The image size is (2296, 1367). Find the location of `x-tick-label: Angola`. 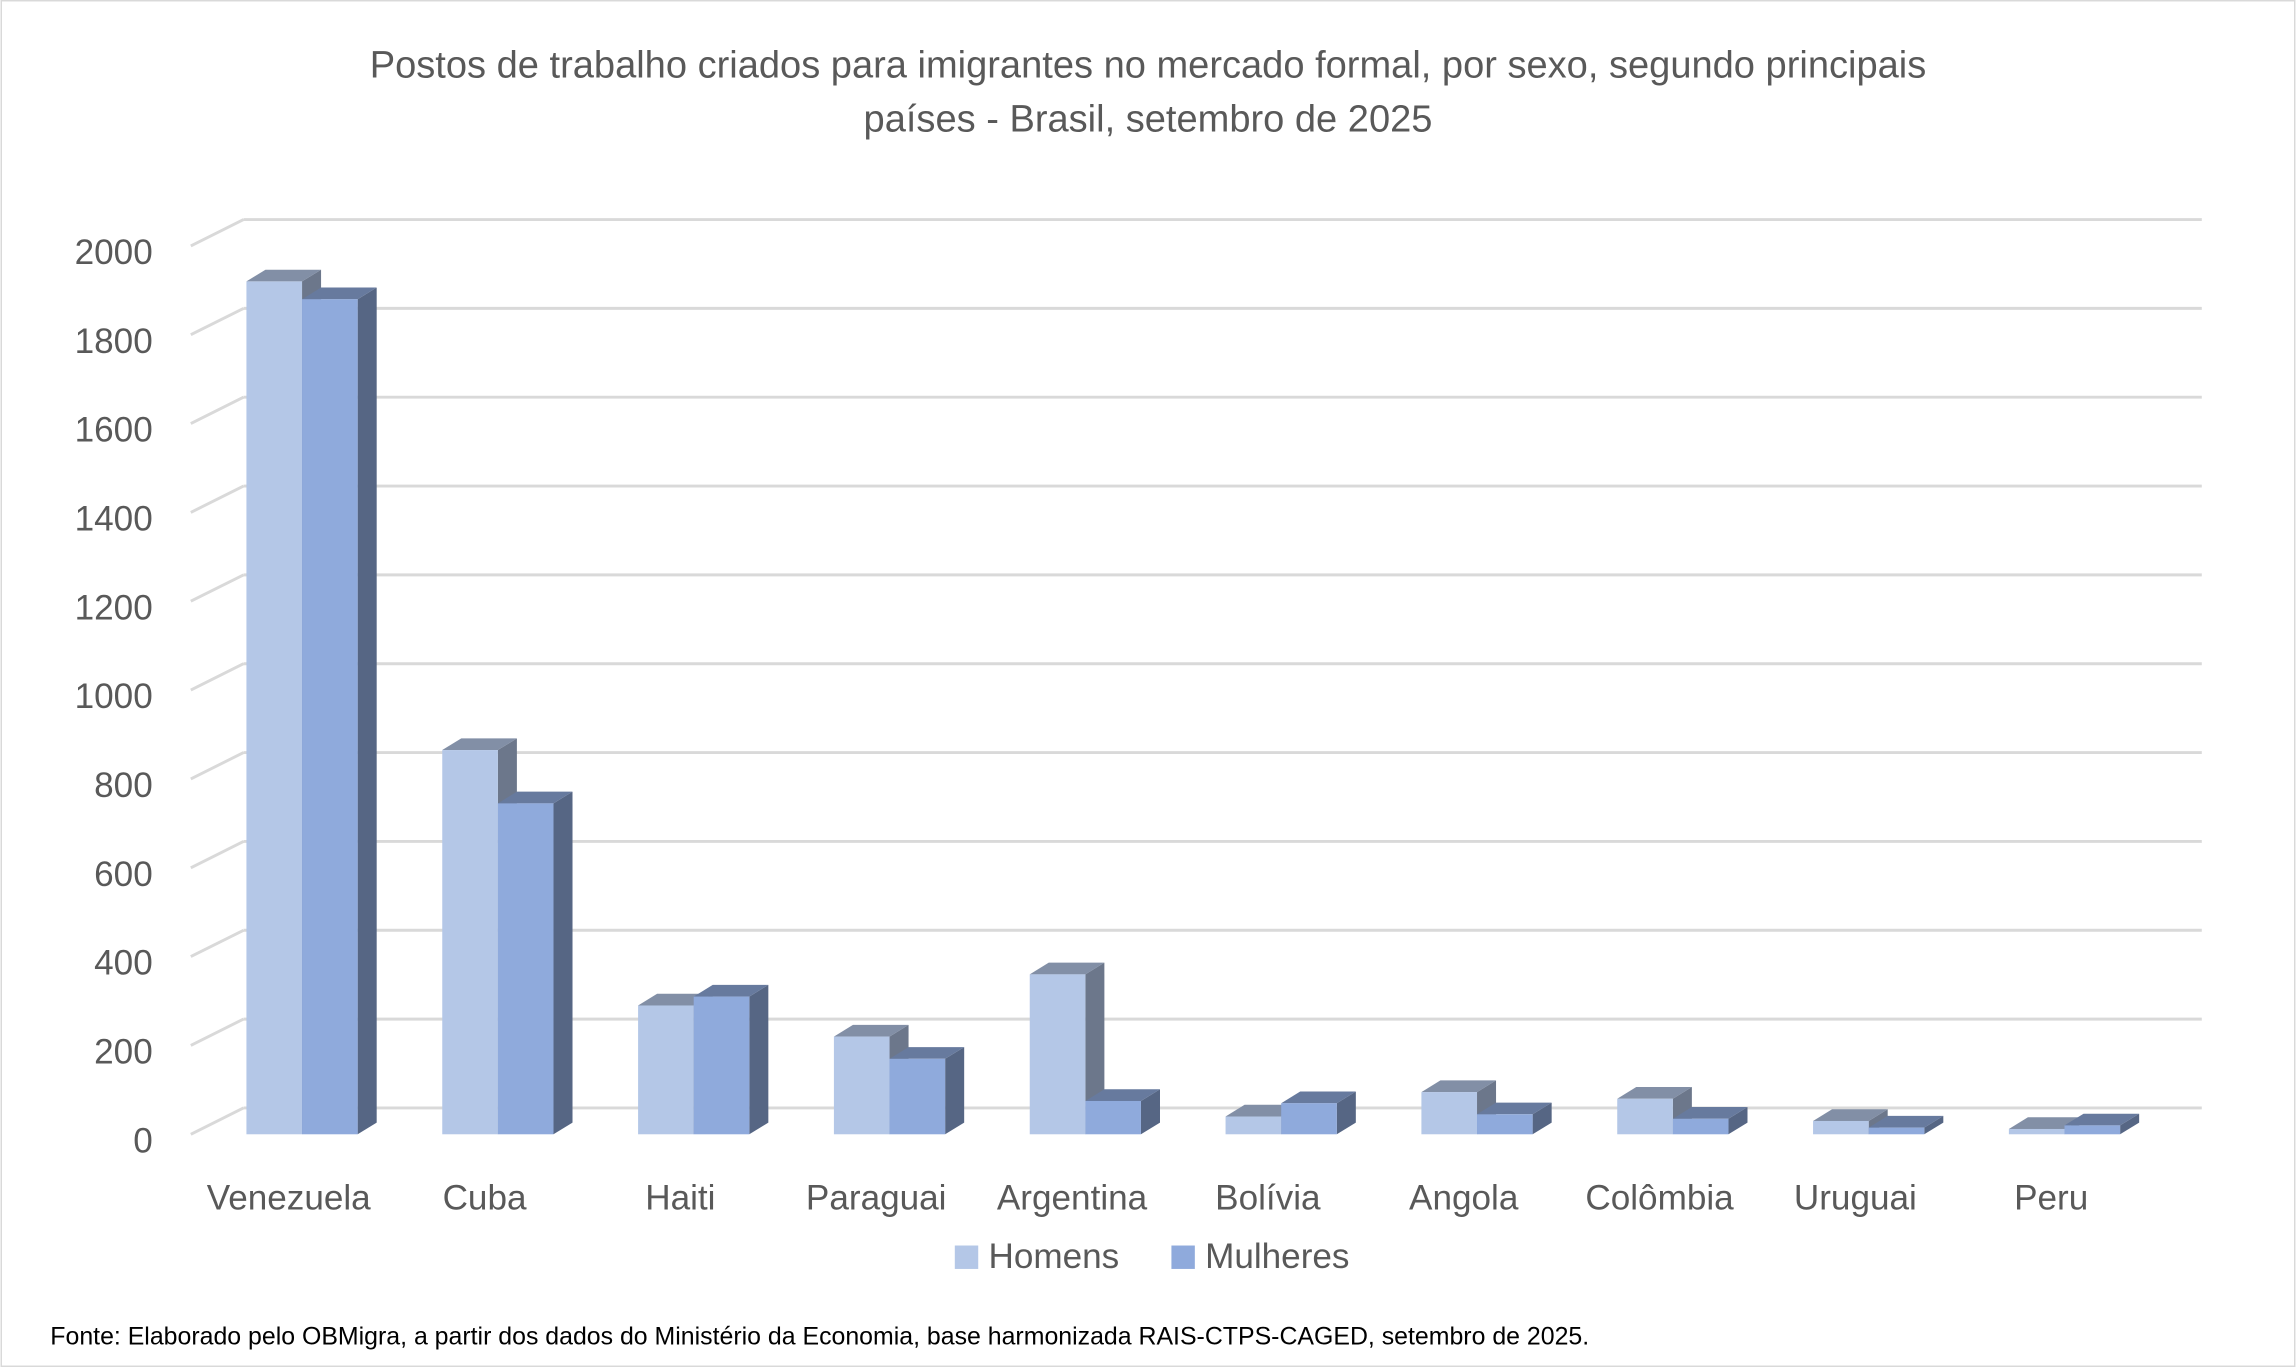

x-tick-label: Angola is located at coordinates (1464, 1197).